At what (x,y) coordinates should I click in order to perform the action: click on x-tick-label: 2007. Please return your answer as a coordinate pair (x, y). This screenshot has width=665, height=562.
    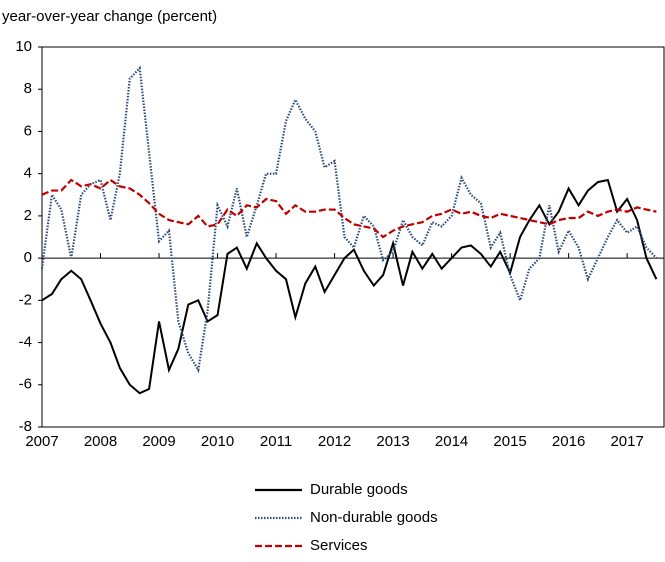
    Looking at the image, I should click on (41, 441).